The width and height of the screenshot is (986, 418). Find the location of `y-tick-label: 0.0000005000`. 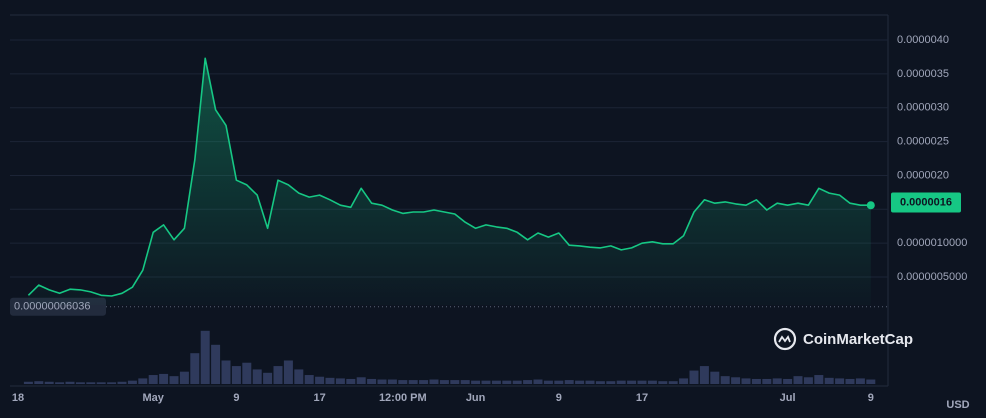

y-tick-label: 0.0000005000 is located at coordinates (932, 277).